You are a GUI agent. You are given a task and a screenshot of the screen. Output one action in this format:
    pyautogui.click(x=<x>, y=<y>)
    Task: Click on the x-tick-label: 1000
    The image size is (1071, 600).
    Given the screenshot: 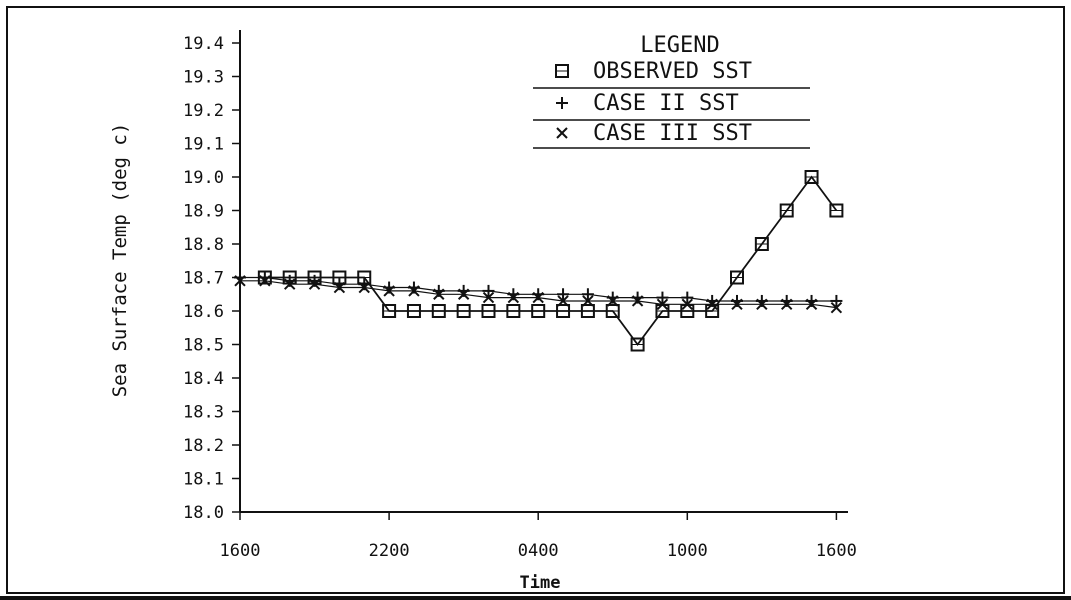 What is the action you would take?
    pyautogui.click(x=687, y=551)
    